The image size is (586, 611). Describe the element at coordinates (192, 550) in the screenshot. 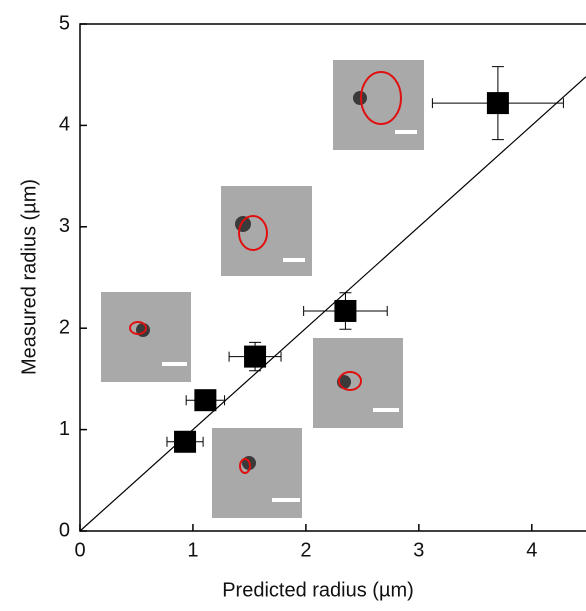

I see `x-tick-label: 1` at that location.